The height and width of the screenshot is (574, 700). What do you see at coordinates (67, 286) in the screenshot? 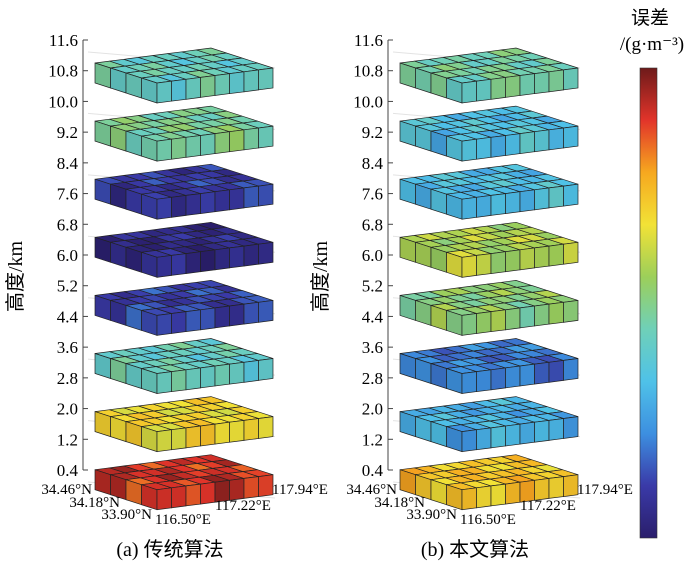
I see `y-tick-label: 5.2` at bounding box center [67, 286].